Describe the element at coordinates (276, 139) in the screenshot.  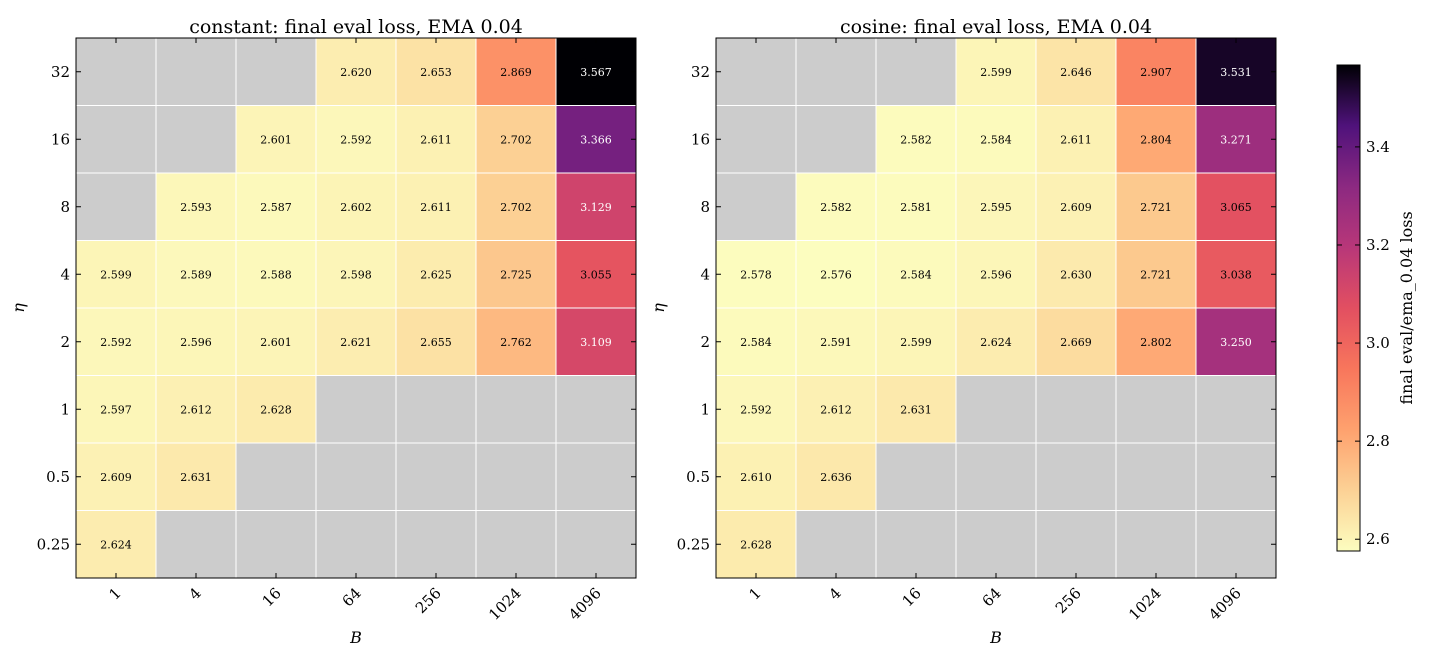
I see `cell-value-label: 2.601` at that location.